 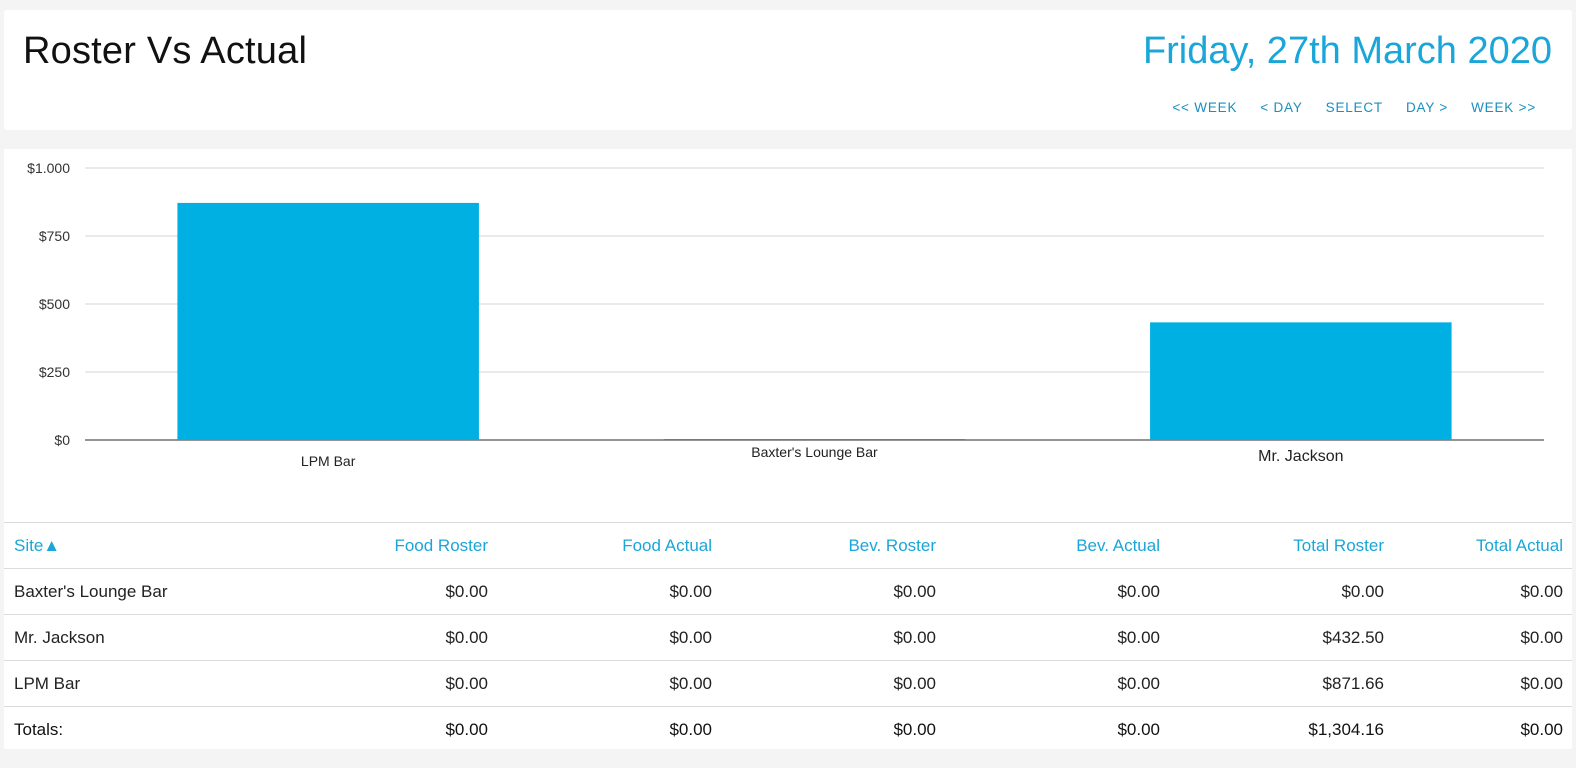 I want to click on y-tick-label: $1.000, so click(x=48, y=168).